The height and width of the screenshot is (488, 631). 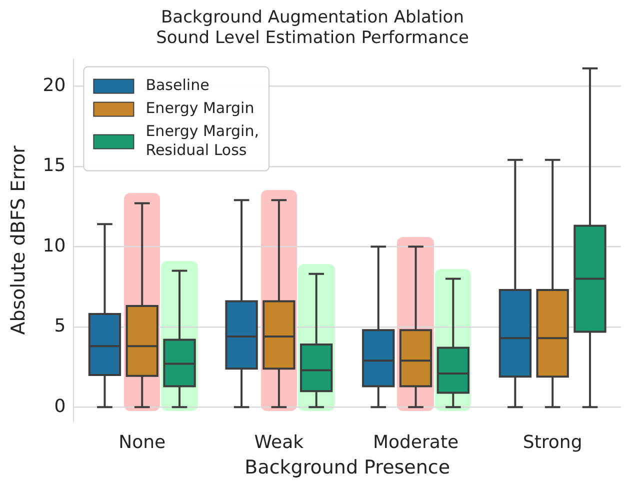 What do you see at coordinates (415, 443) in the screenshot?
I see `x-tick-label: Moderate` at bounding box center [415, 443].